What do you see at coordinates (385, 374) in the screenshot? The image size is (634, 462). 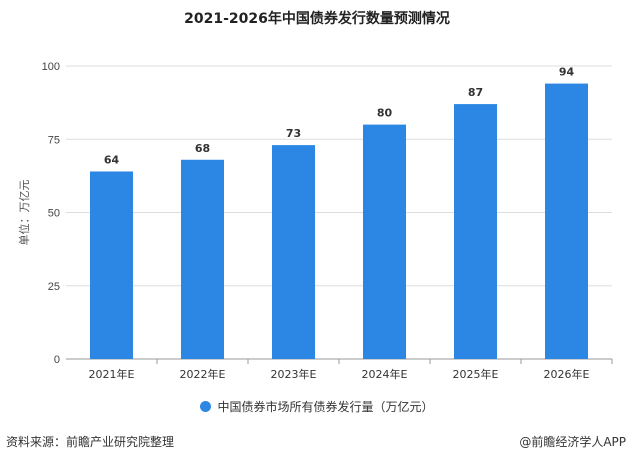 I see `x-tick-label: 2024年E` at bounding box center [385, 374].